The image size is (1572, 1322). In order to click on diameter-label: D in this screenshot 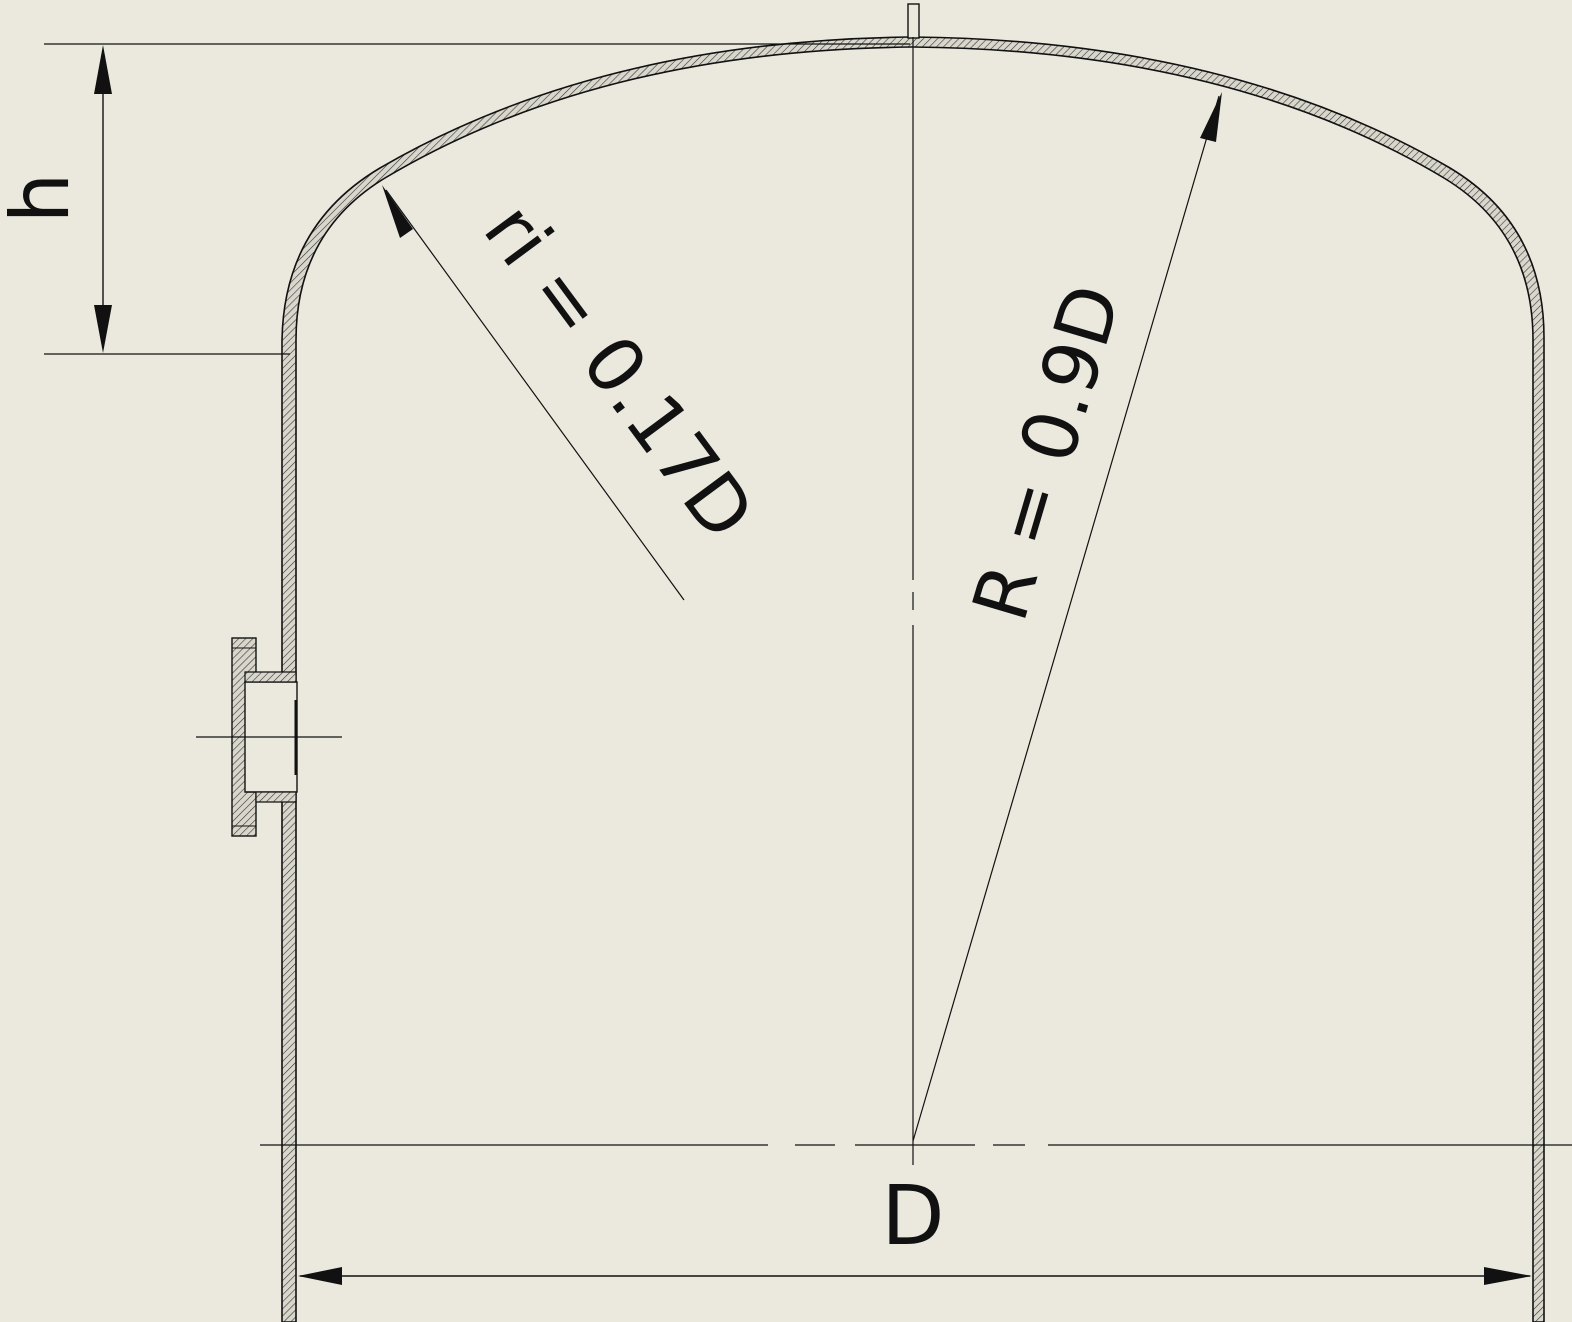, I will do `click(912, 1216)`.